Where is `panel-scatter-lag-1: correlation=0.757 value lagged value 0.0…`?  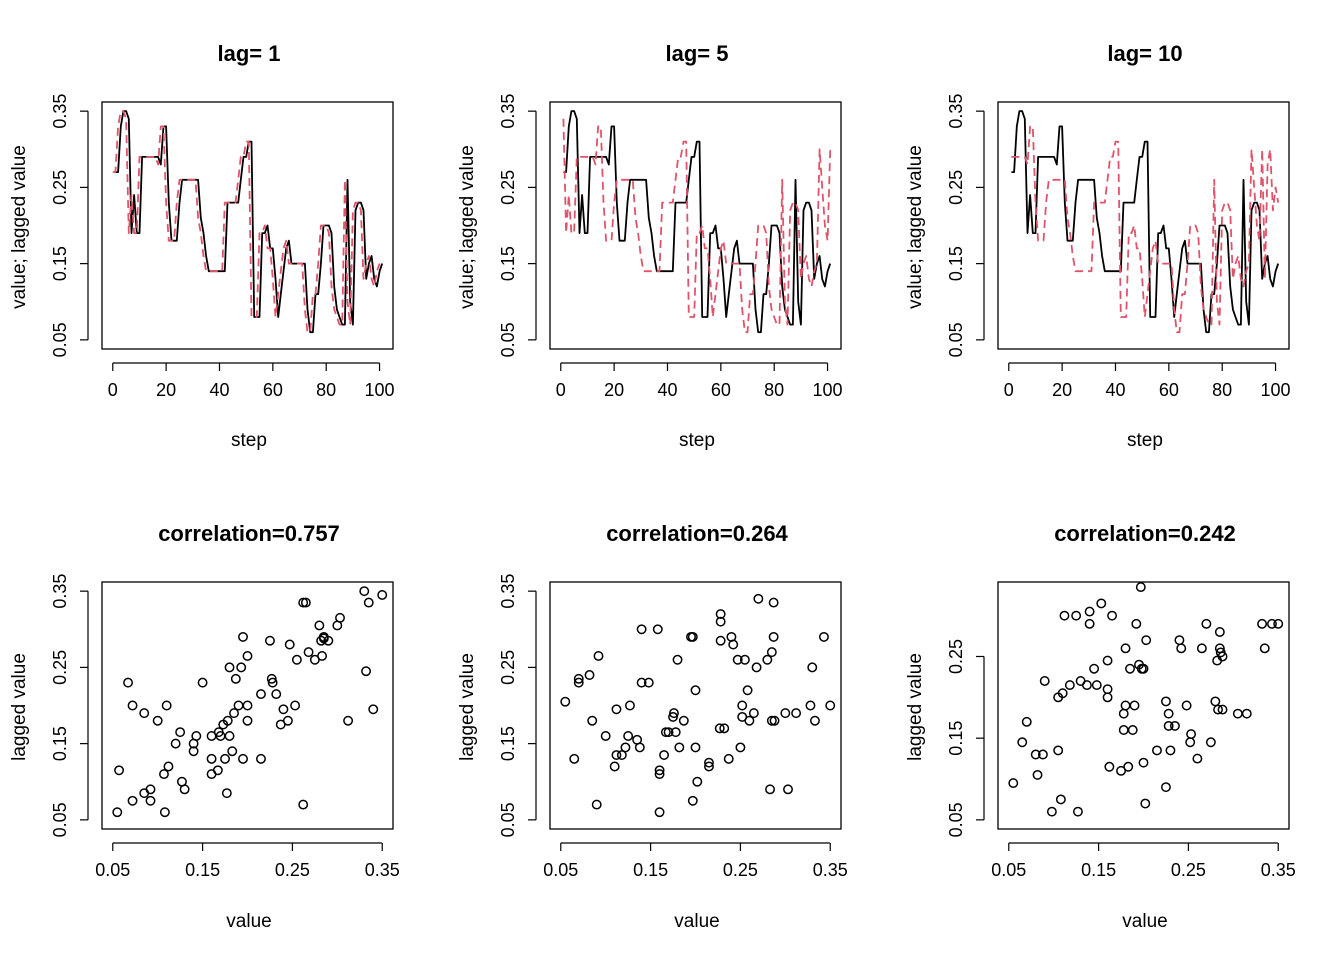 panel-scatter-lag-1: correlation=0.757 value lagged value 0.0… is located at coordinates (204, 726).